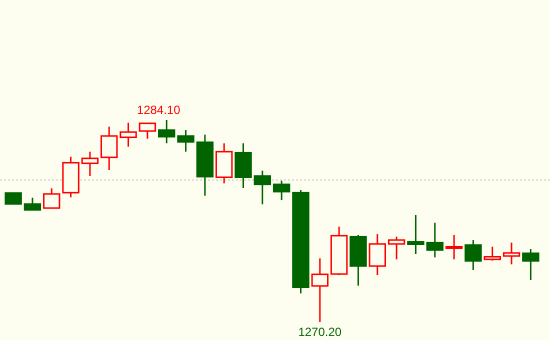  Describe the element at coordinates (158, 110) in the screenshot. I see `annotation: 1284.10` at that location.